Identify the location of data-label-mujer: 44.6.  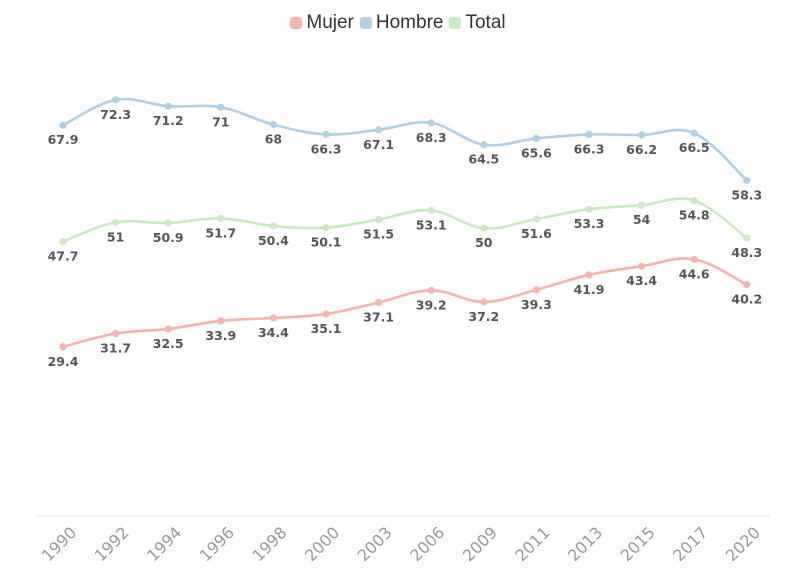
(694, 273).